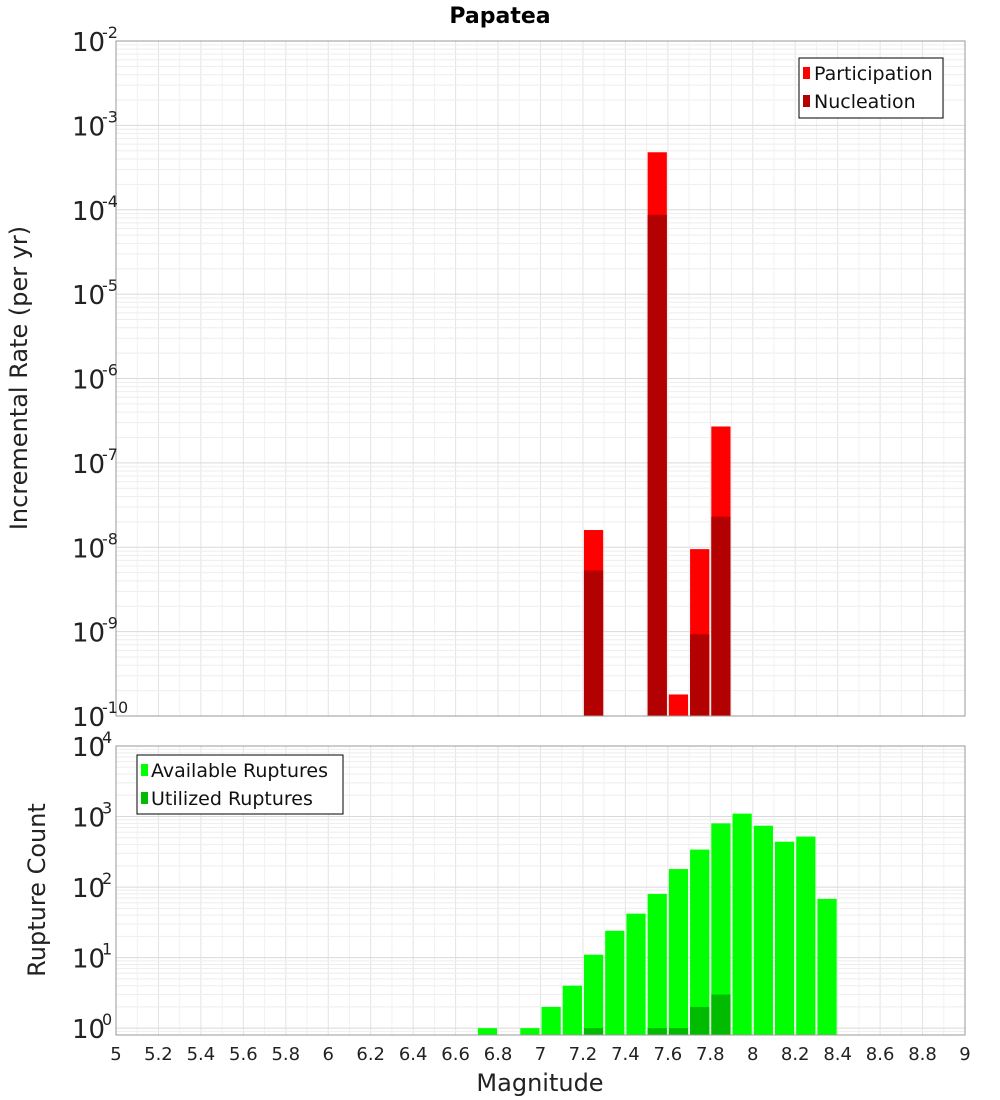 This screenshot has height=1100, width=1000. What do you see at coordinates (710, 1054) in the screenshot?
I see `x-tick-label: 7.8` at bounding box center [710, 1054].